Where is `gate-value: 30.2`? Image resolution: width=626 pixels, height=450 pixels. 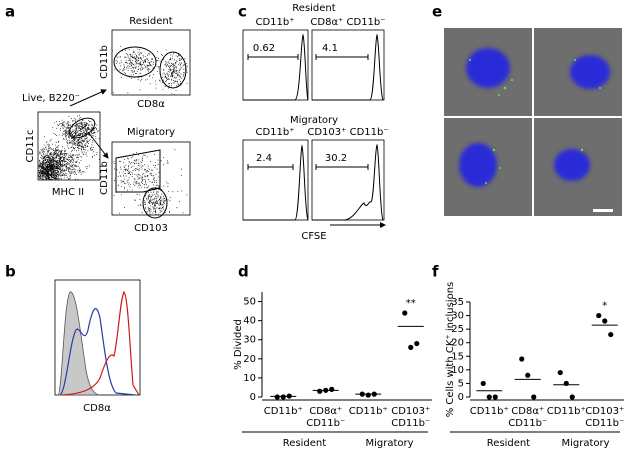 gate-value: 30.2 is located at coordinates (336, 158).